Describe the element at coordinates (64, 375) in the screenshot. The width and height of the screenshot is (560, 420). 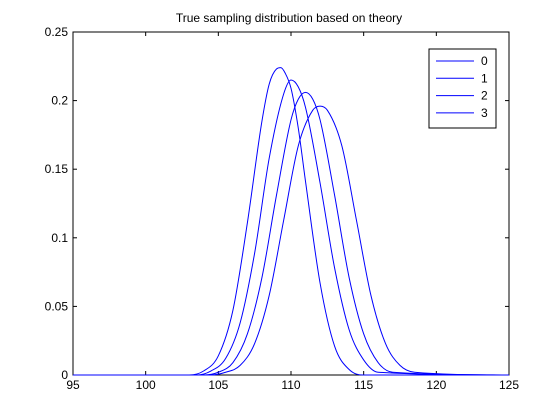
I see `y-tick-label: 0` at that location.